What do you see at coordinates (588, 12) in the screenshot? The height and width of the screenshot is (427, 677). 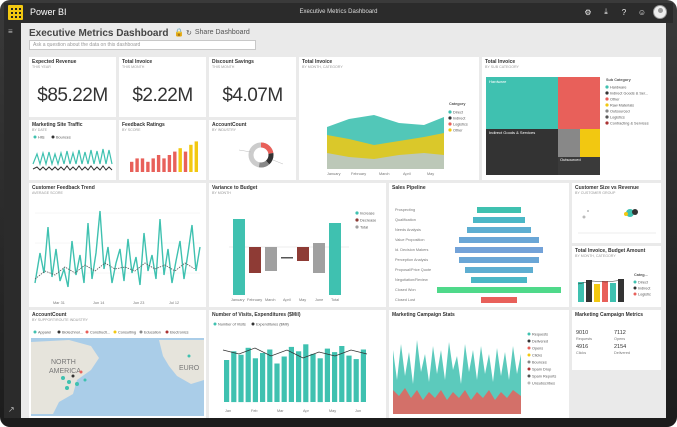 I see `settings-icon: ⚙` at bounding box center [588, 12].